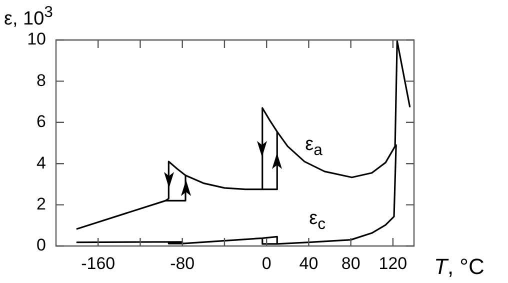 The image size is (508, 283). What do you see at coordinates (313, 147) in the screenshot?
I see `annotation: ε$_{a}$` at bounding box center [313, 147].